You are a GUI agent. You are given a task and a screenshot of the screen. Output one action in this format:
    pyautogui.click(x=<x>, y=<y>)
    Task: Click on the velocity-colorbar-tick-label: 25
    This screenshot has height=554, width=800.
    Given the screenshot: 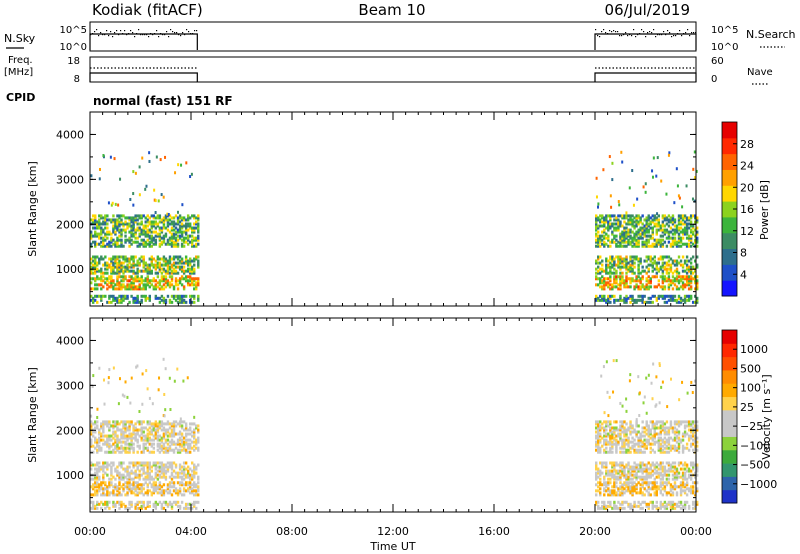 What is the action you would take?
    pyautogui.click(x=747, y=407)
    